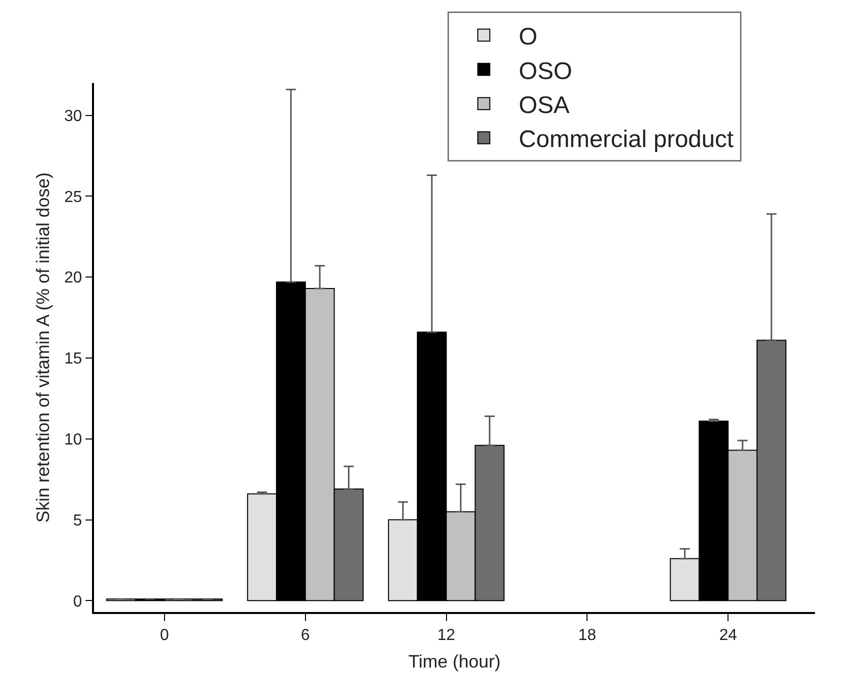 The image size is (857, 693). What do you see at coordinates (454, 662) in the screenshot?
I see `x-axis-title: Time (hour)` at bounding box center [454, 662].